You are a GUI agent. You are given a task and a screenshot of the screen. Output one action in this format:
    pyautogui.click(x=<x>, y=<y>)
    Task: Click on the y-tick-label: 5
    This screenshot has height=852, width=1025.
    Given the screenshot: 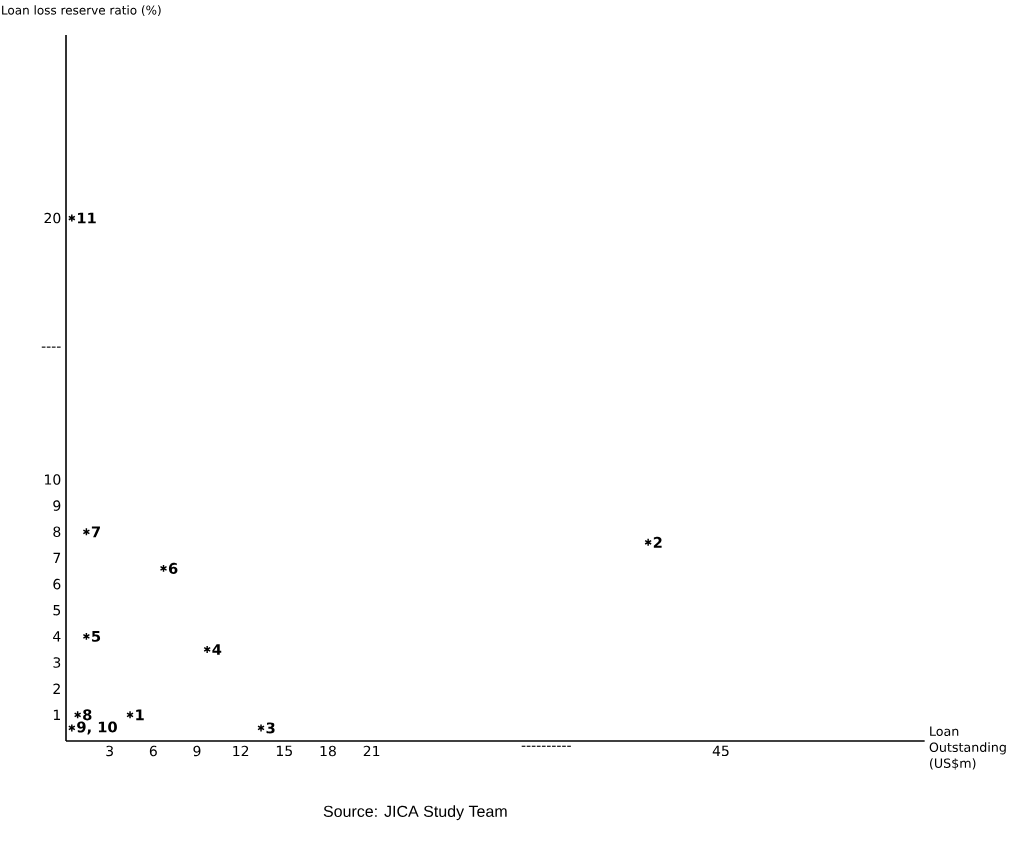 What is the action you would take?
    pyautogui.click(x=57, y=610)
    